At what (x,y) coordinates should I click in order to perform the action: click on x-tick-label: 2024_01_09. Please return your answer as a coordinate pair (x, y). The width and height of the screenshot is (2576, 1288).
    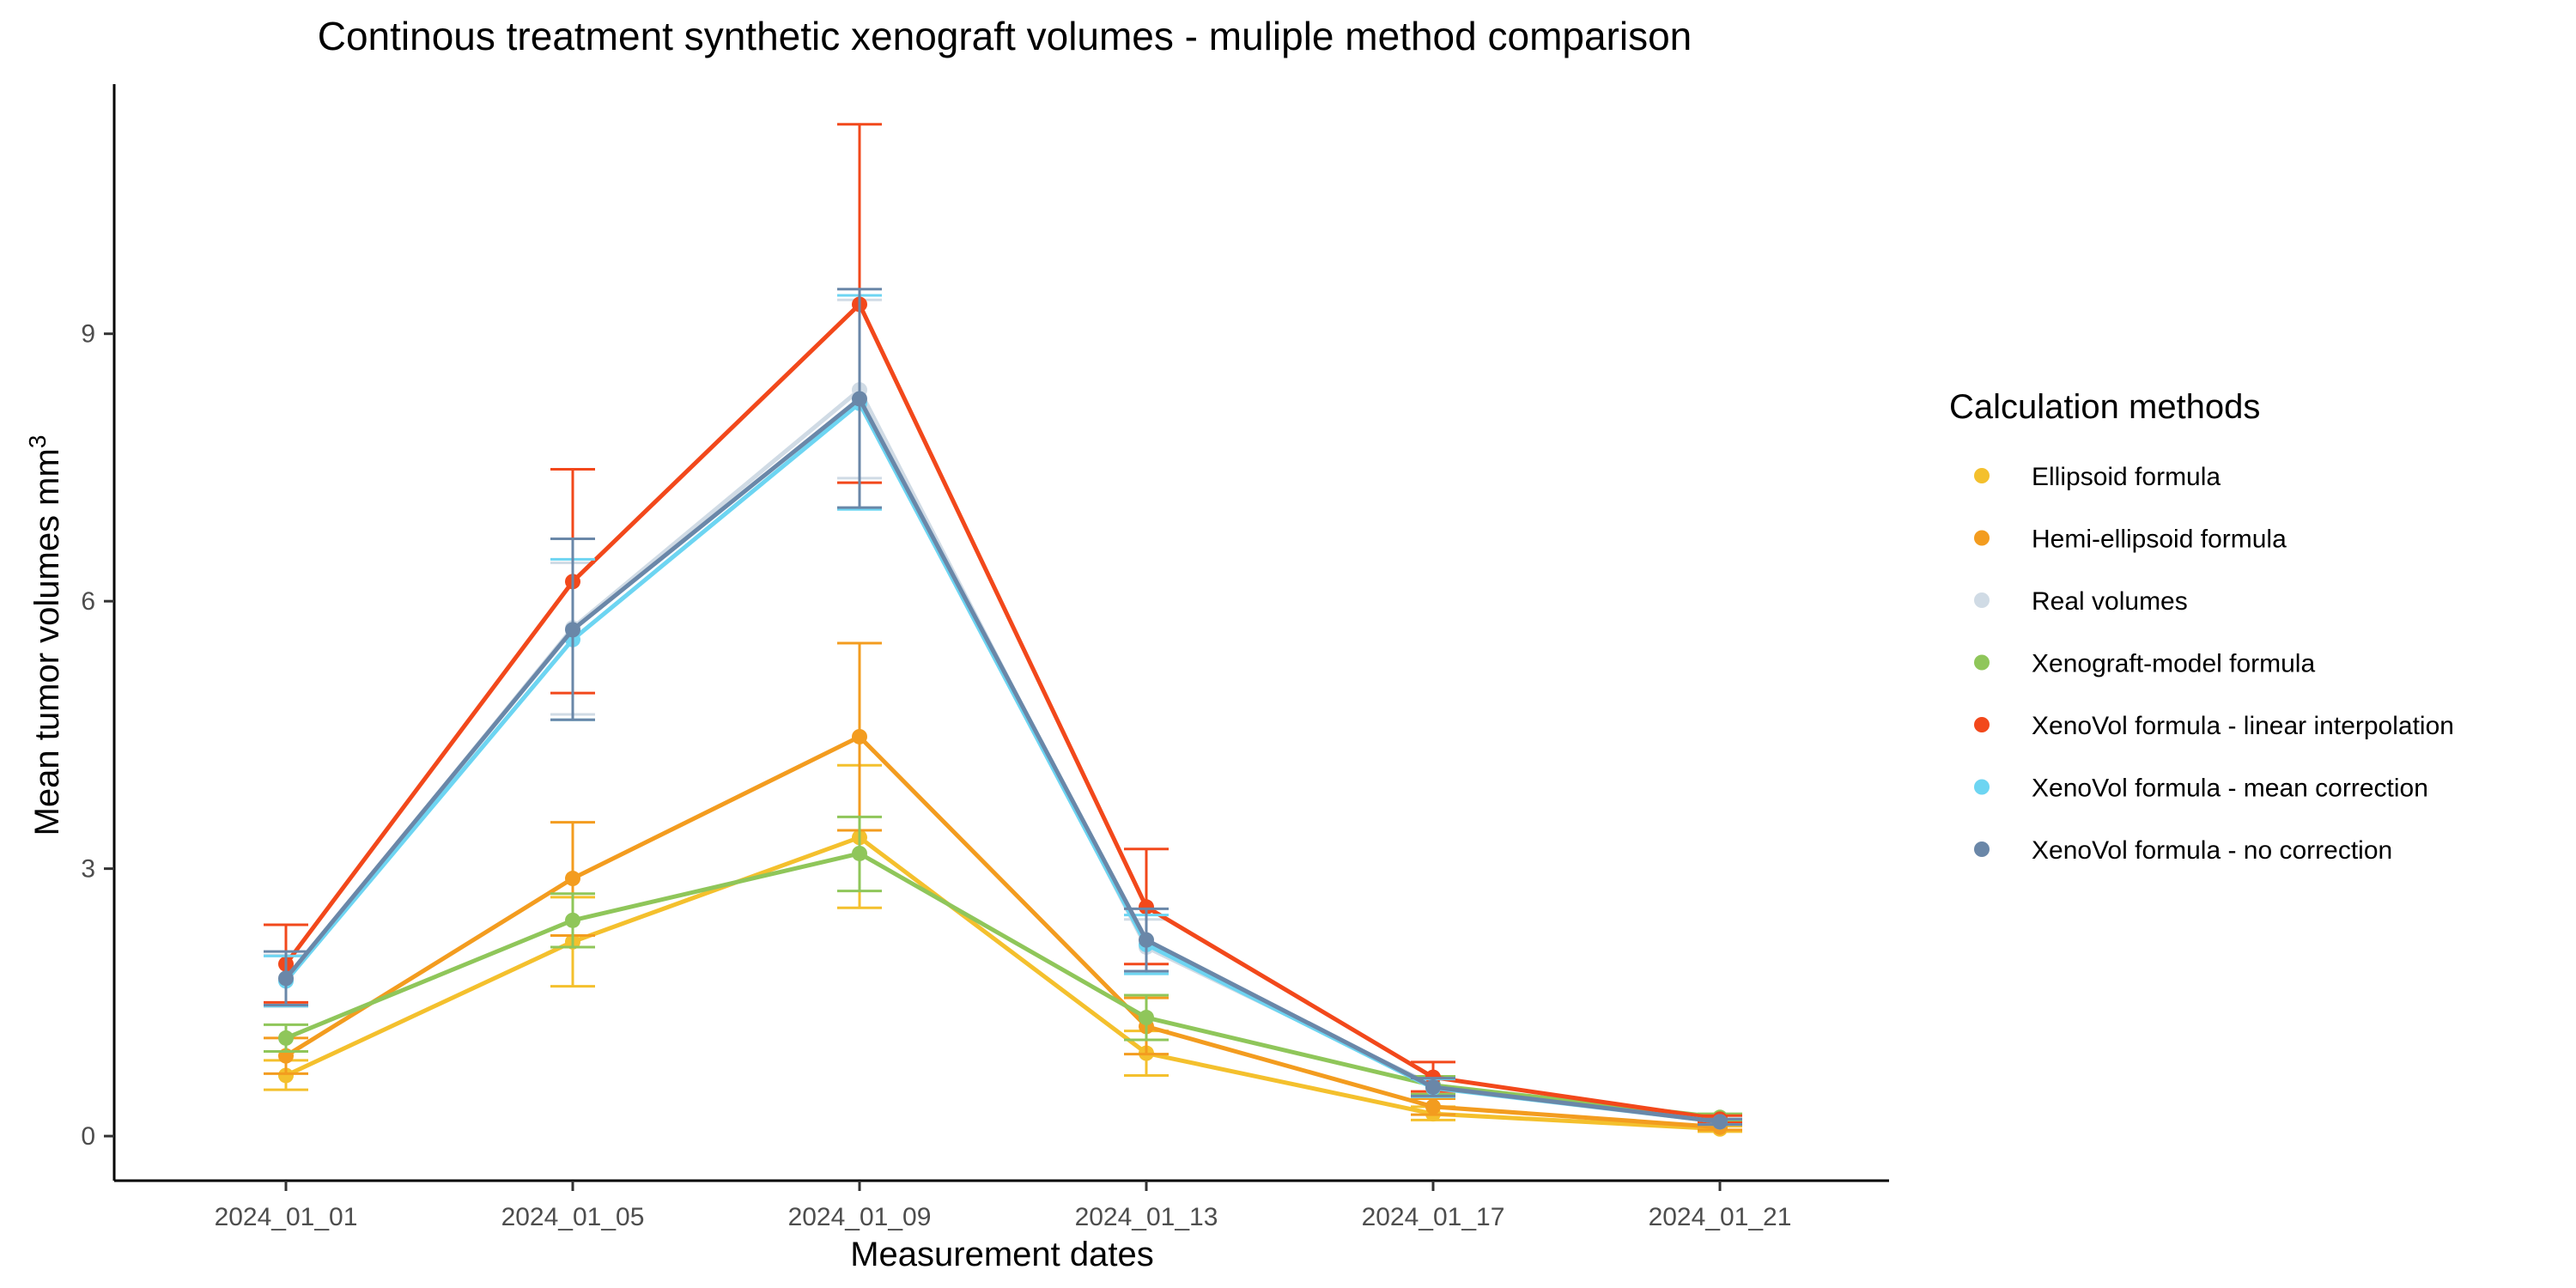
    Looking at the image, I should click on (860, 1217).